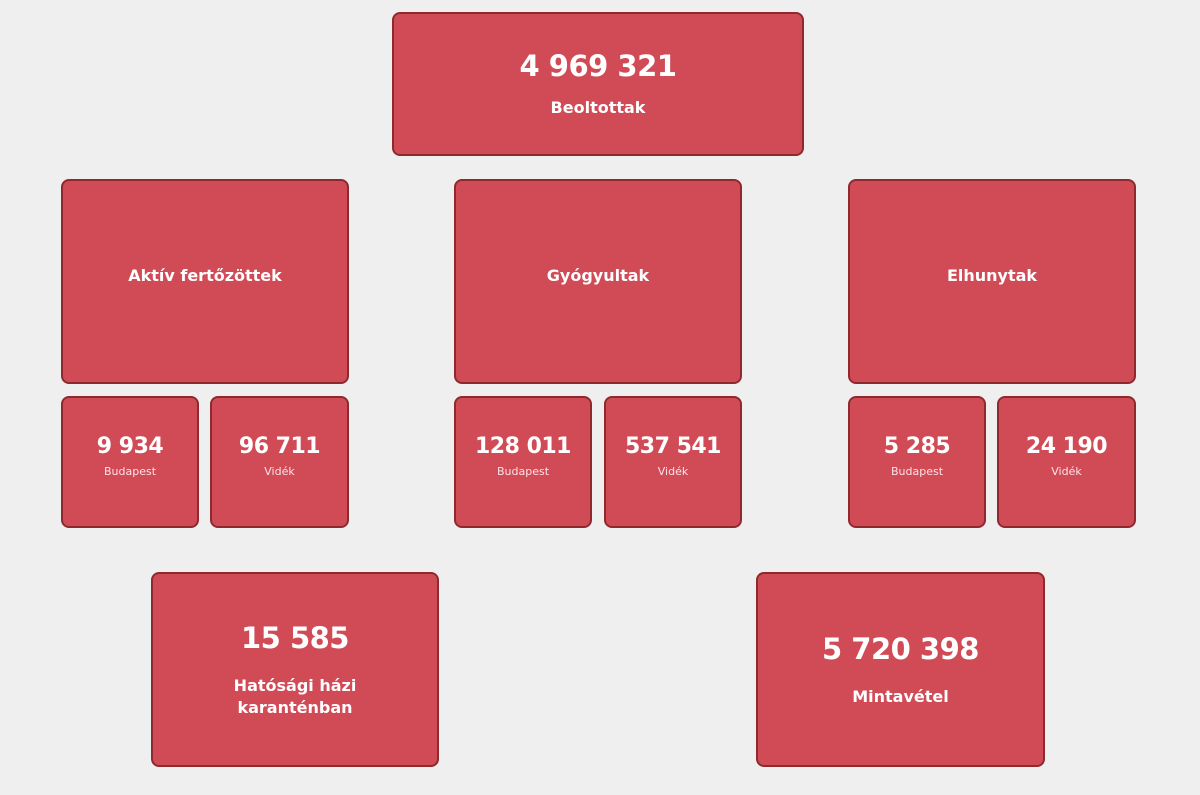 The height and width of the screenshot is (795, 1200). What do you see at coordinates (205, 275) in the screenshot?
I see `active-infected-title: Aktív fertőzöttek` at bounding box center [205, 275].